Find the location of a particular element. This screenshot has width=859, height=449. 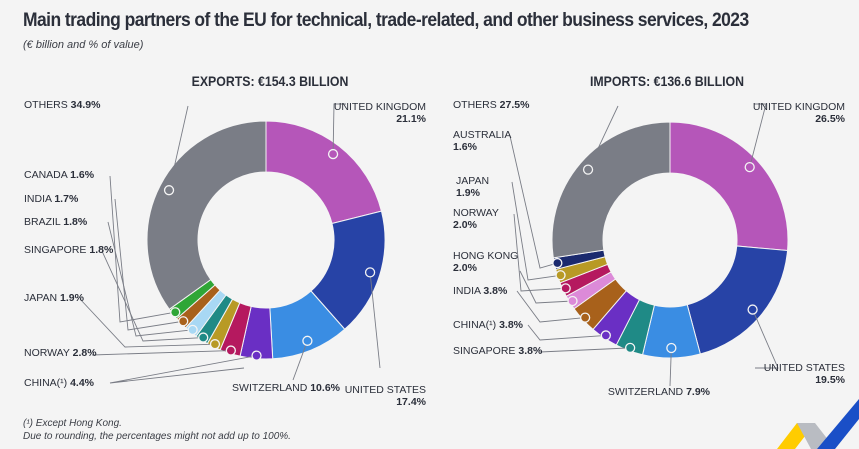

slice-label-others: OTHERS 27.5% is located at coordinates (491, 105).